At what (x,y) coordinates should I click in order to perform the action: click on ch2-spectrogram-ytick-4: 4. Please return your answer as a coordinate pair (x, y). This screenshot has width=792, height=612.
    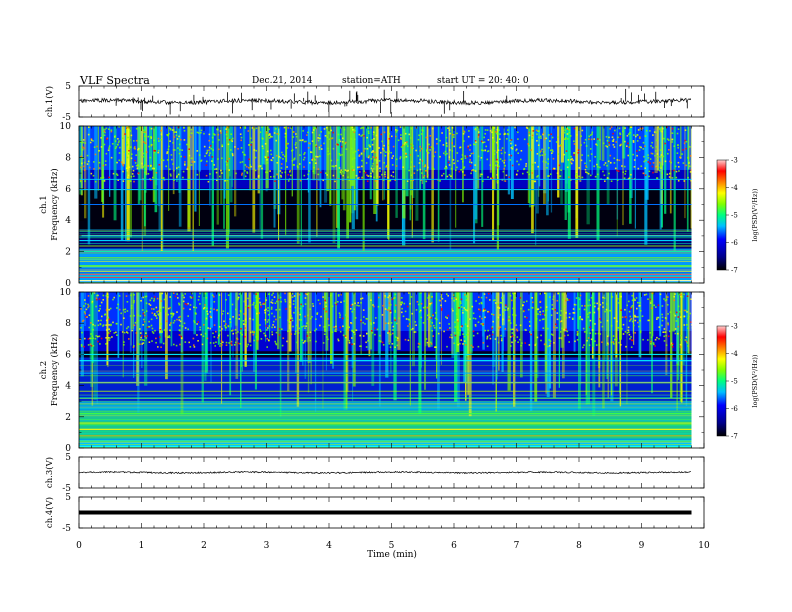
    Looking at the image, I should click on (68, 387).